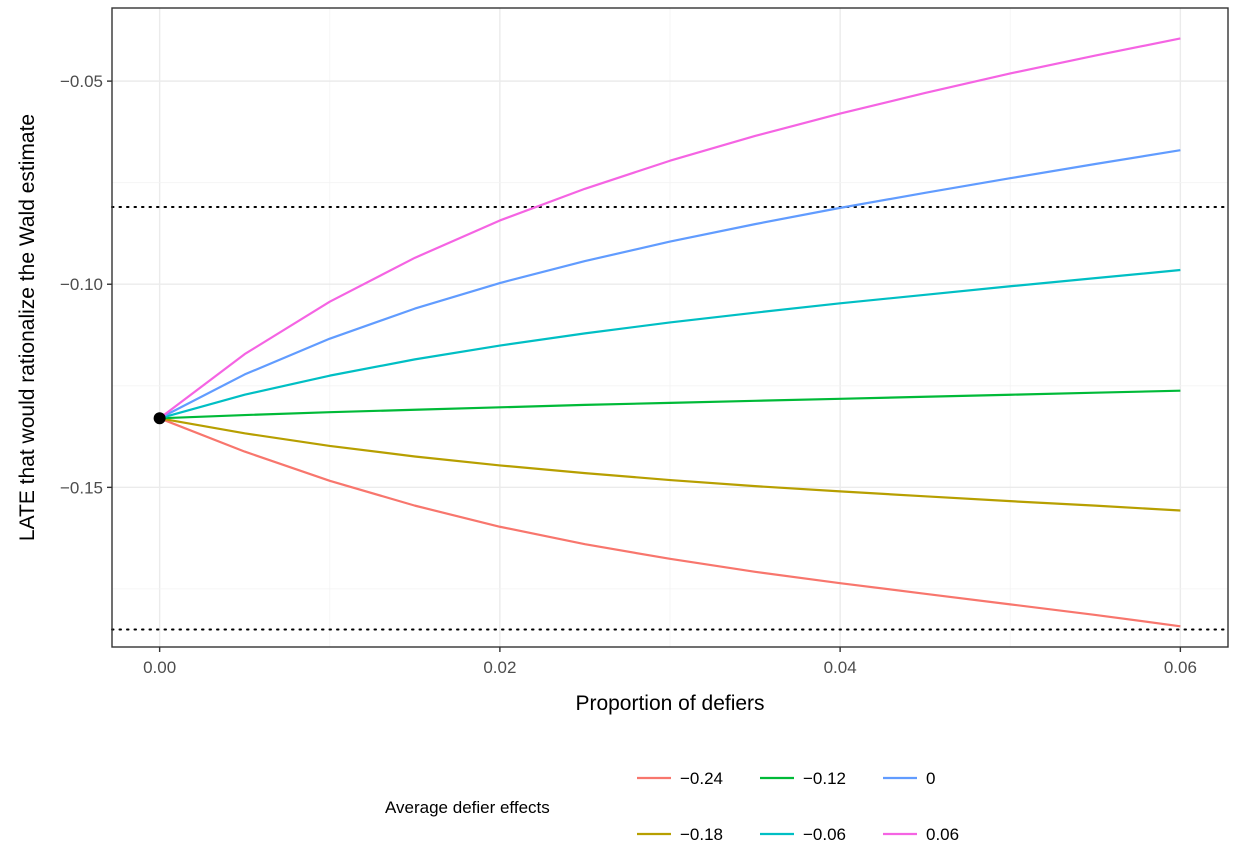 The width and height of the screenshot is (1235, 848). I want to click on legend-item: −0.18, so click(680, 834).